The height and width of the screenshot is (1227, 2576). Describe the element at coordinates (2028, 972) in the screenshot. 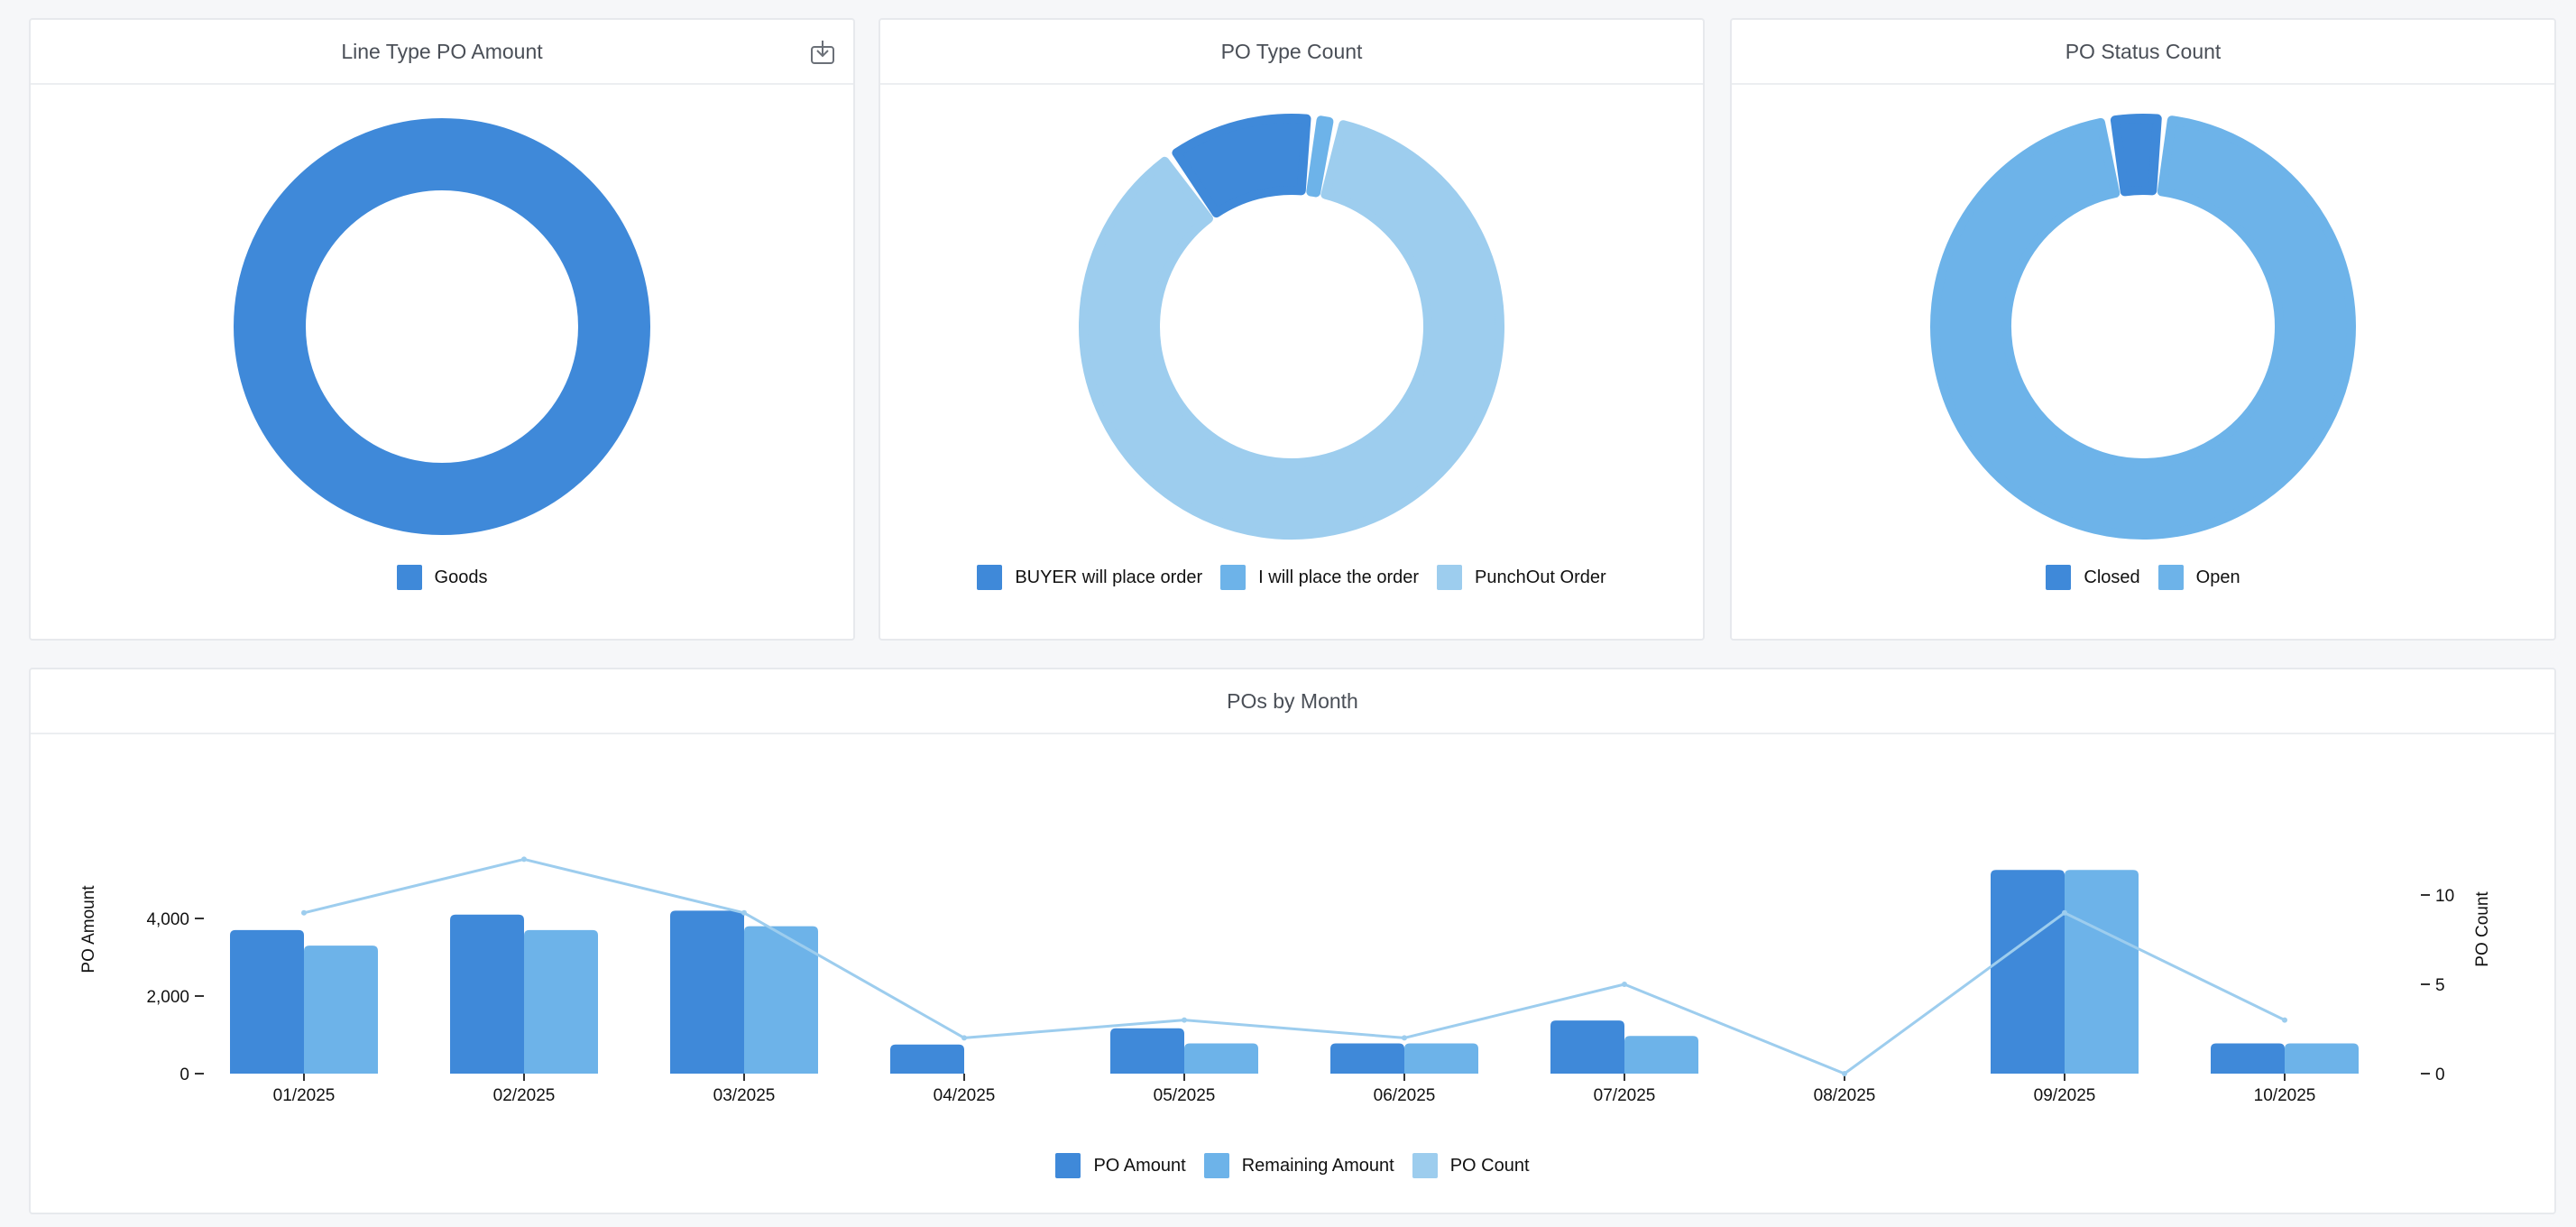

I see `bar-po-amount-09-2025` at that location.